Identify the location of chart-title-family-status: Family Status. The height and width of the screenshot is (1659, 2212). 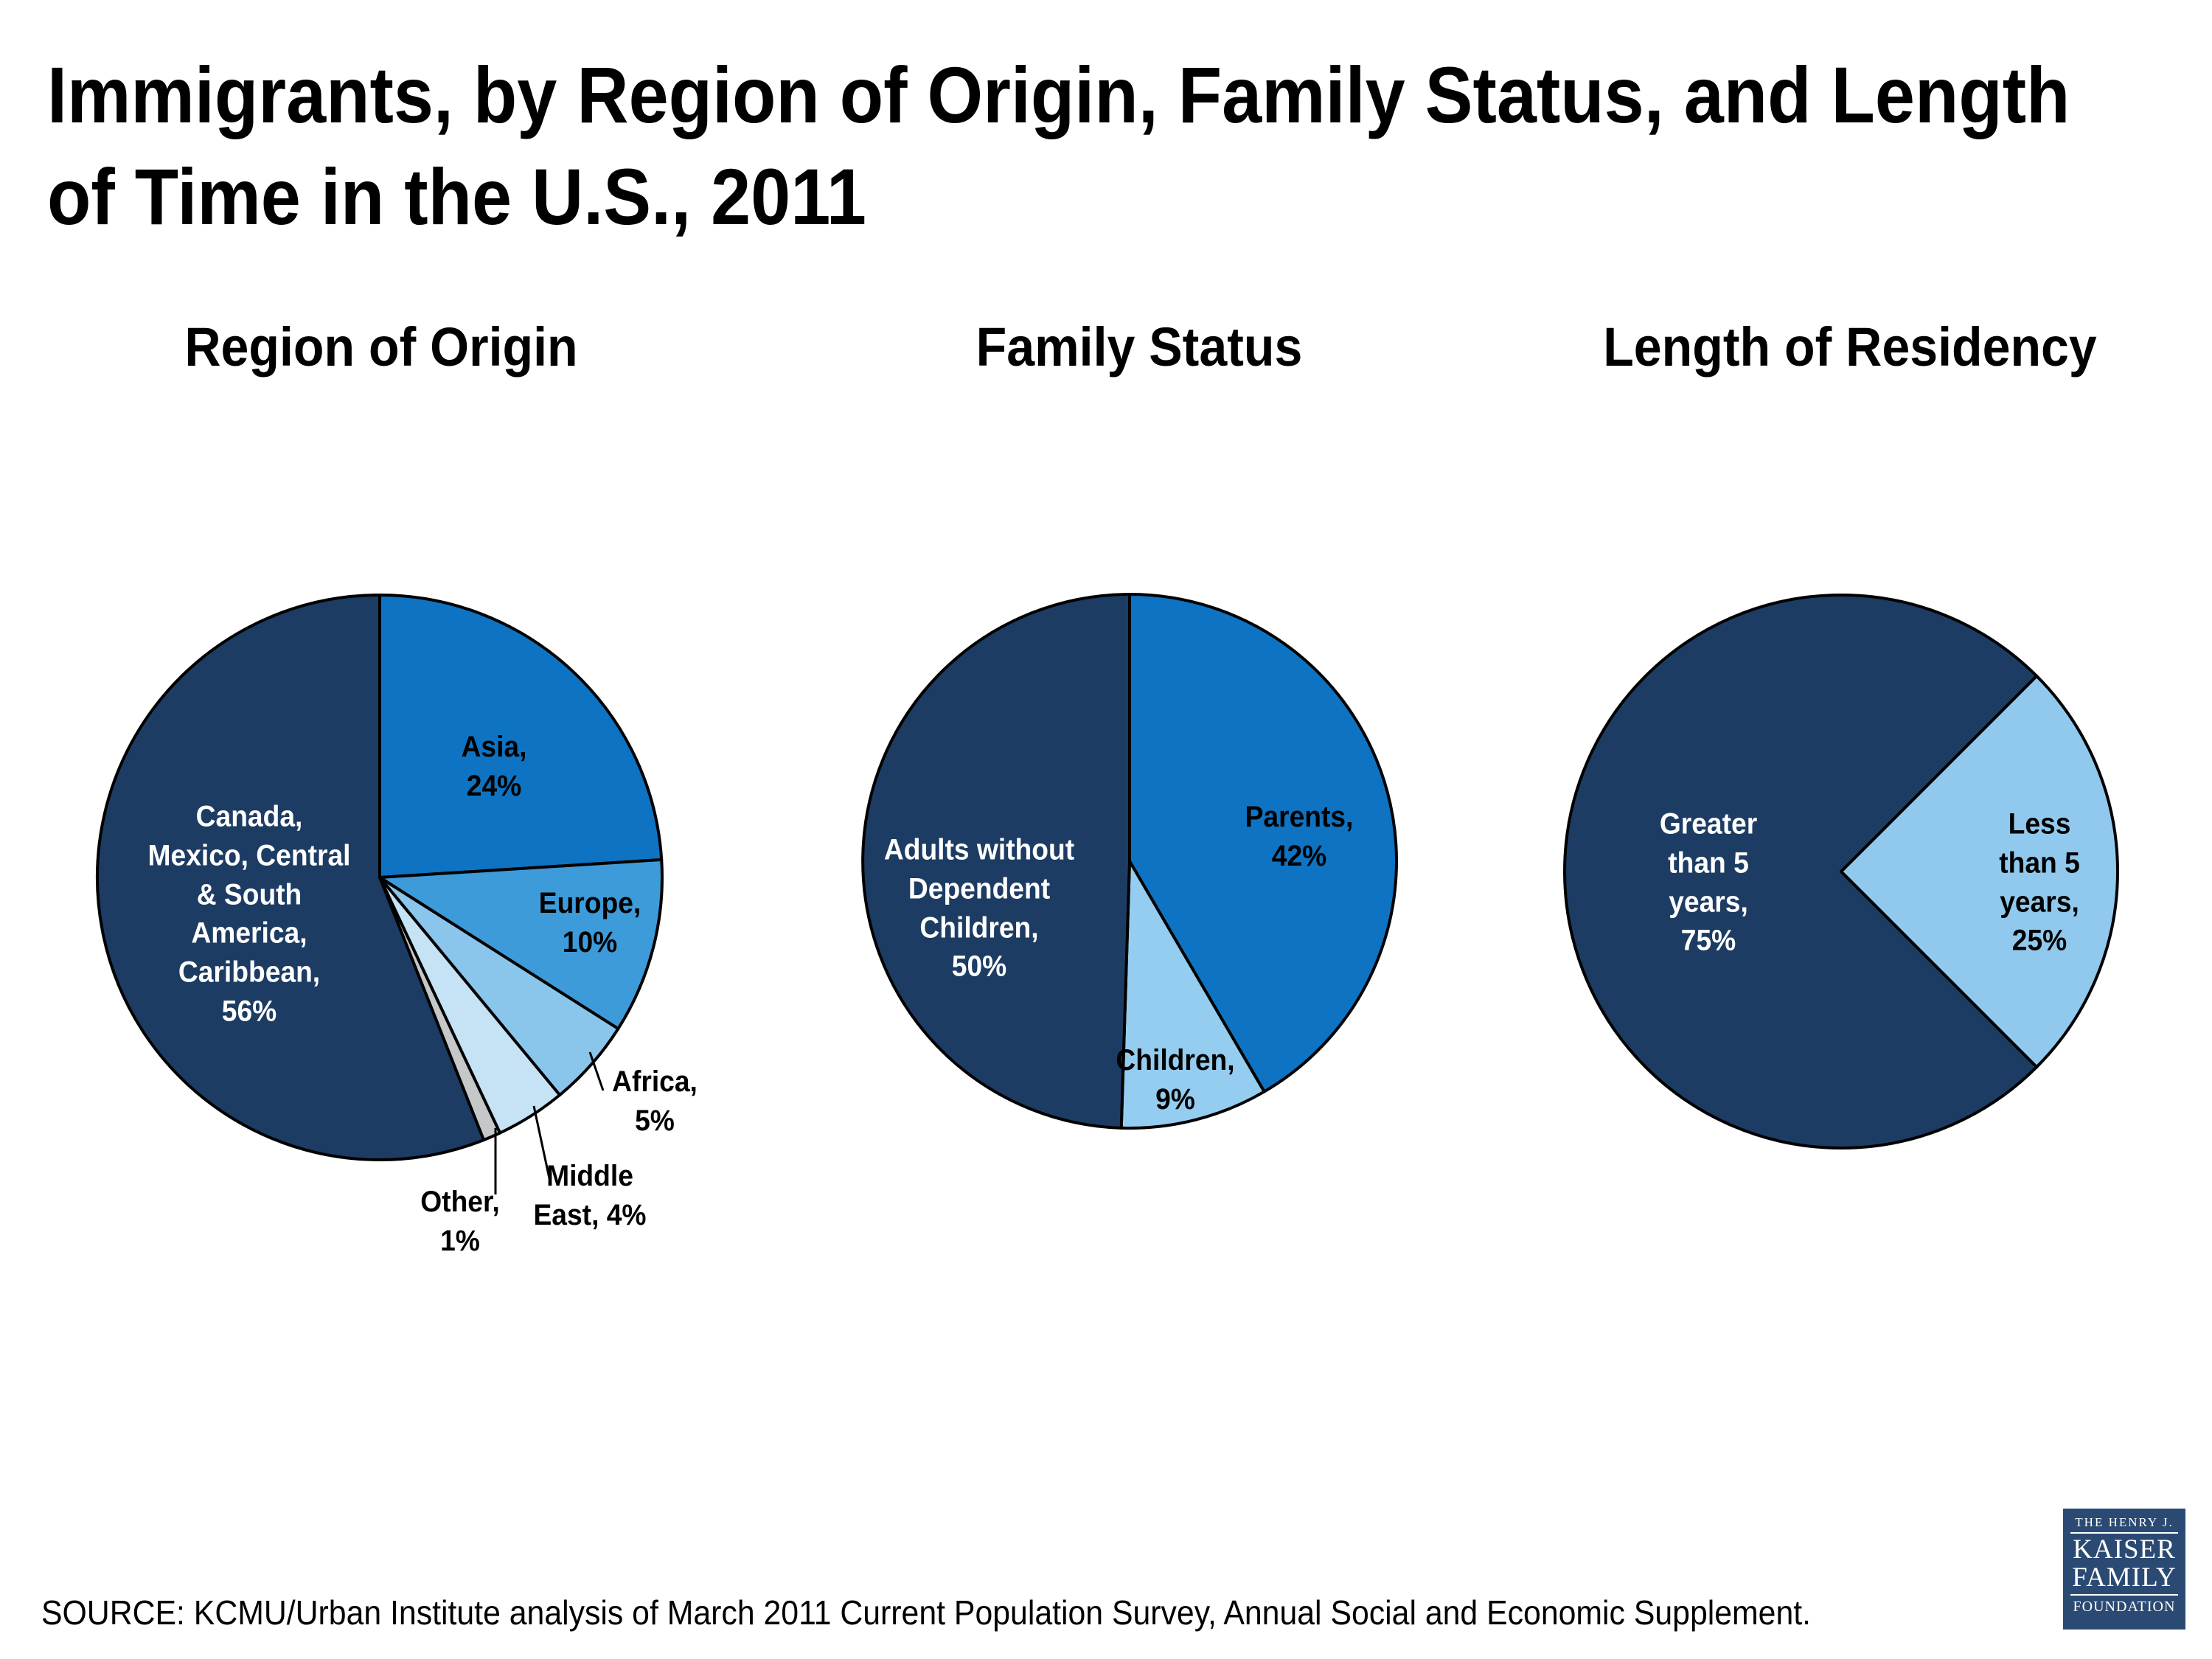
(1139, 347).